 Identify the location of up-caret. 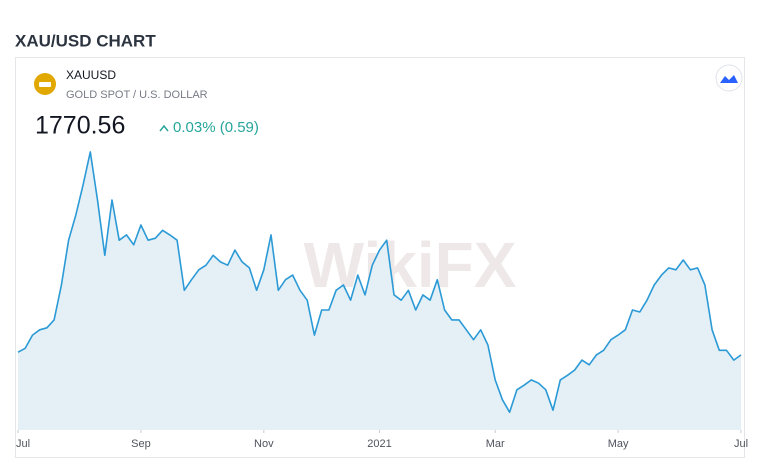
(164, 128).